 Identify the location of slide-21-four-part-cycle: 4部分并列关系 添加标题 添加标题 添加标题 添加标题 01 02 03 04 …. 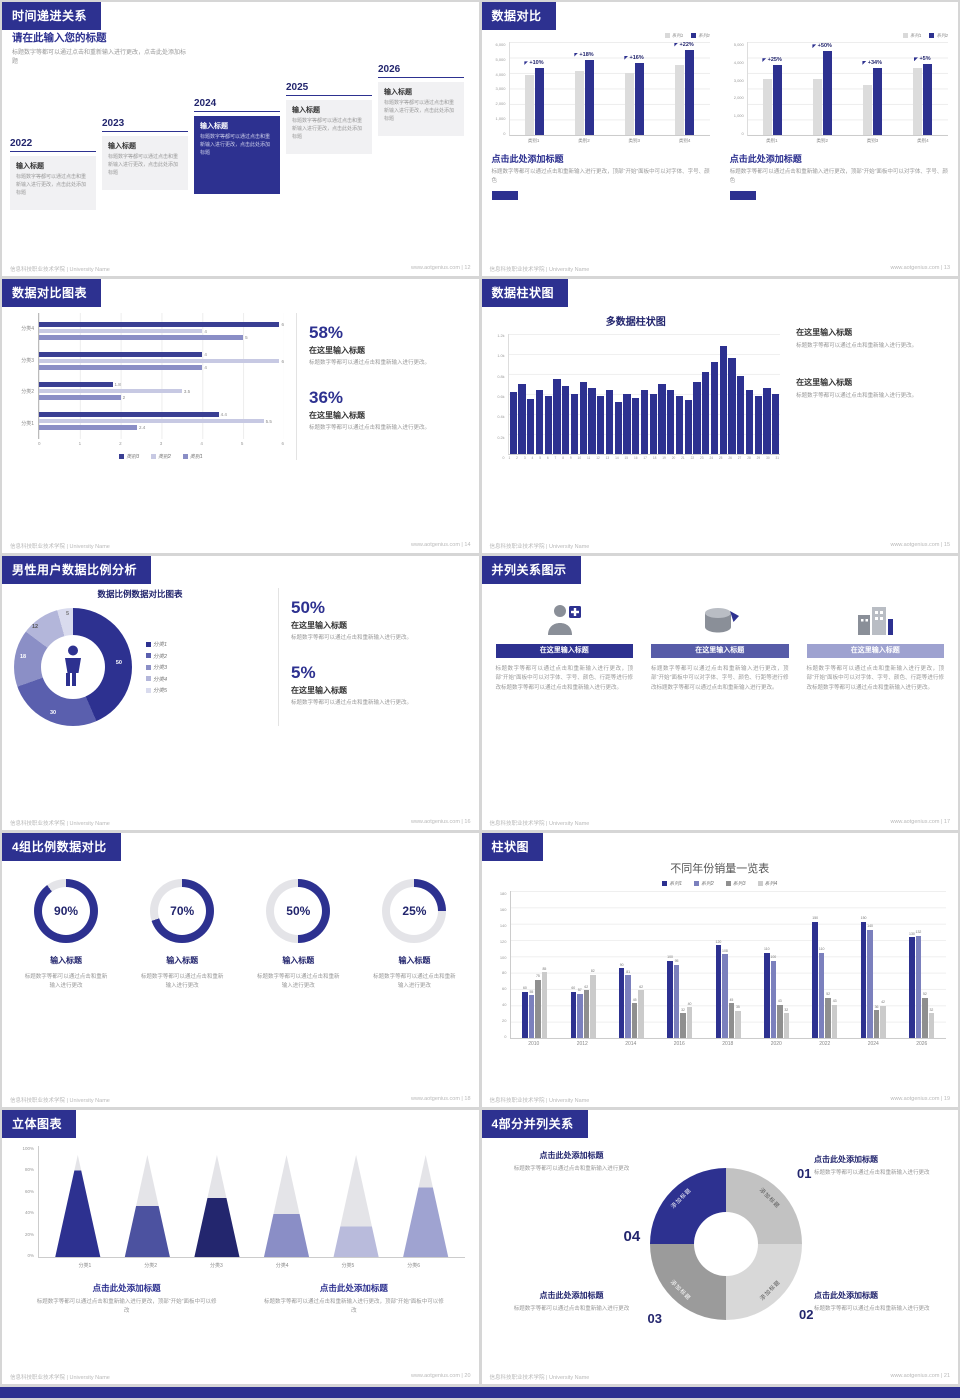
(719, 1247).